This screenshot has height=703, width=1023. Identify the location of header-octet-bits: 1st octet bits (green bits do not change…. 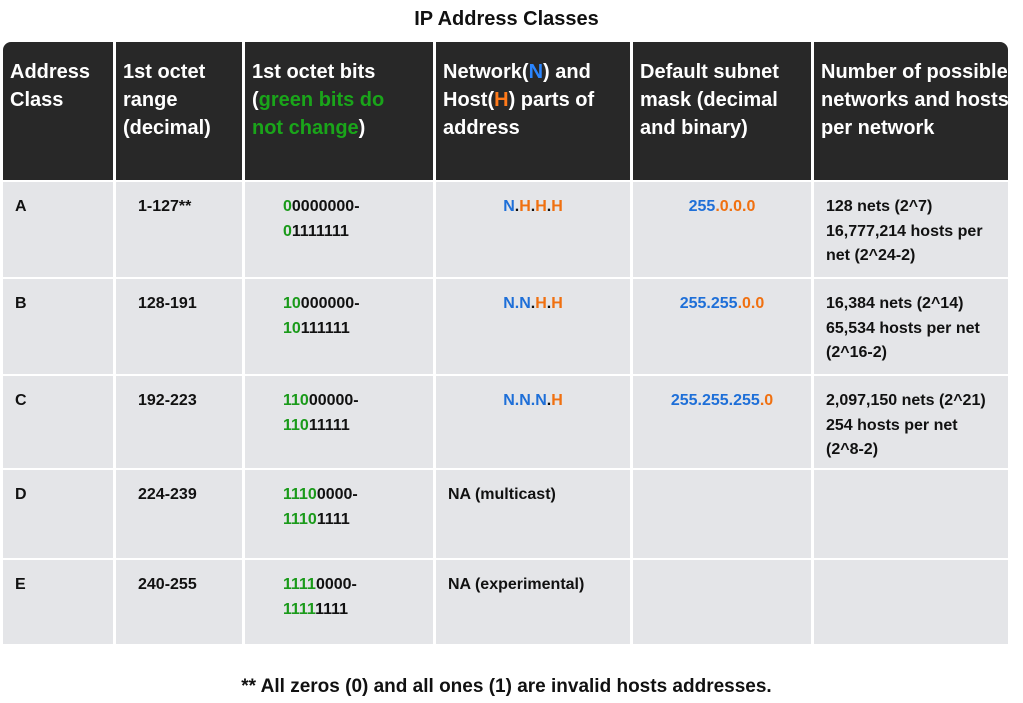
(339, 111).